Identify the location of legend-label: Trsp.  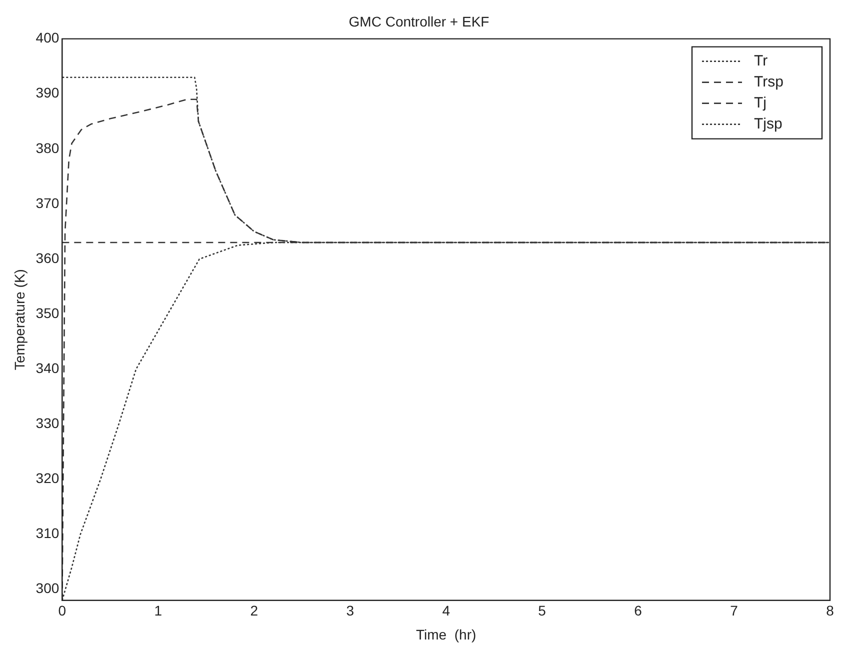
(769, 81).